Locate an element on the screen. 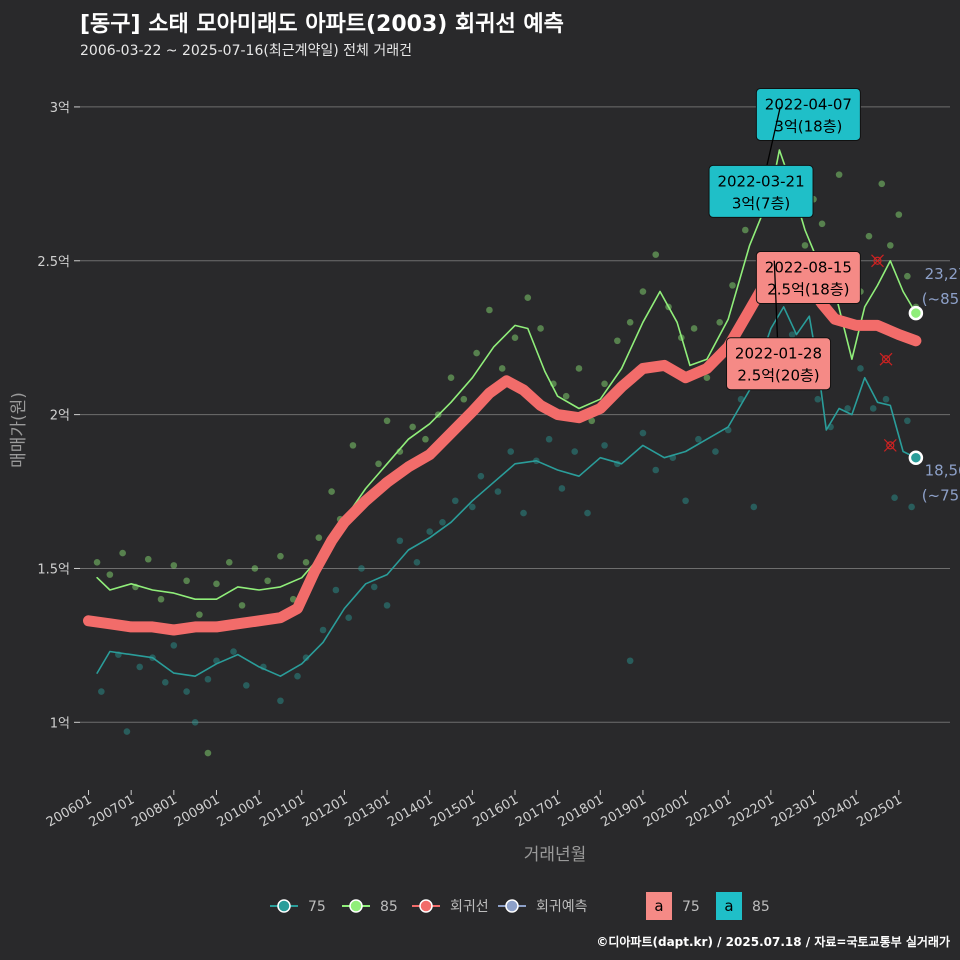 The image size is (960, 960). end-point-s85 is located at coordinates (916, 313).